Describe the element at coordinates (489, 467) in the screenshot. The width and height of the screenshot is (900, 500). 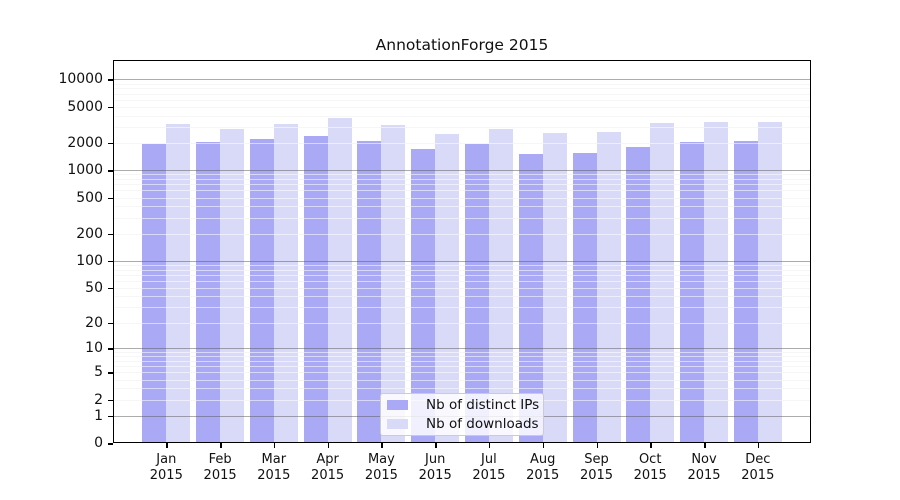
I see `x-tick-label-jul: Jul 2015` at that location.